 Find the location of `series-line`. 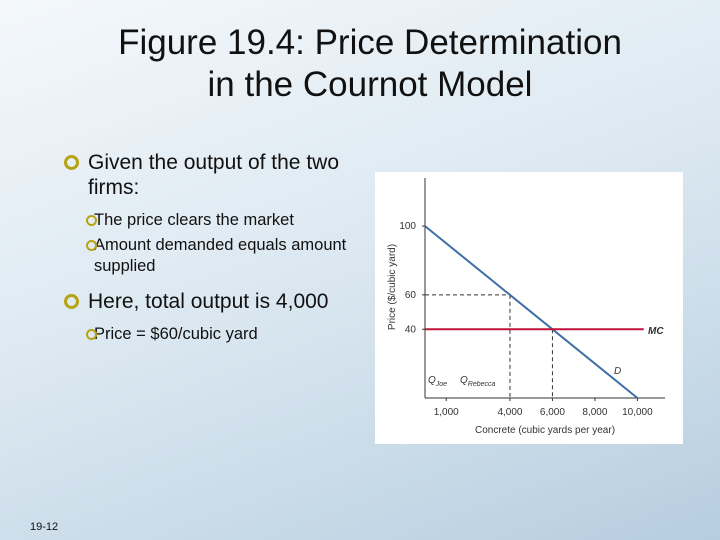

series-line is located at coordinates (531, 312).